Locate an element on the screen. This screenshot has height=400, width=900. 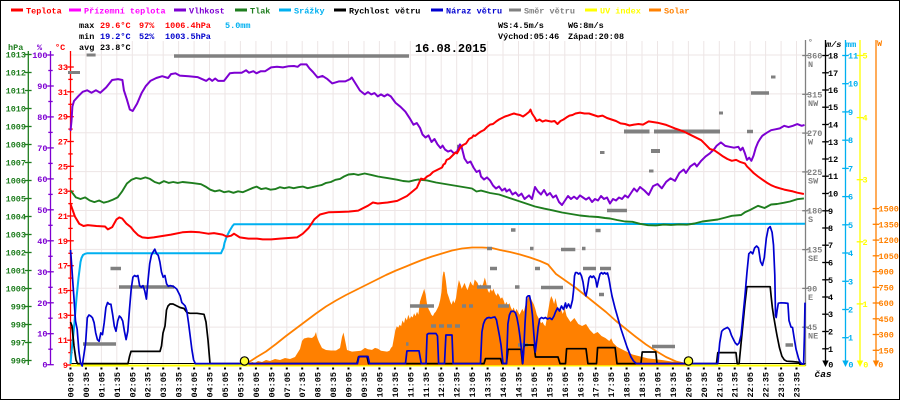
svg-text: NE is located at coordinates (813, 337).